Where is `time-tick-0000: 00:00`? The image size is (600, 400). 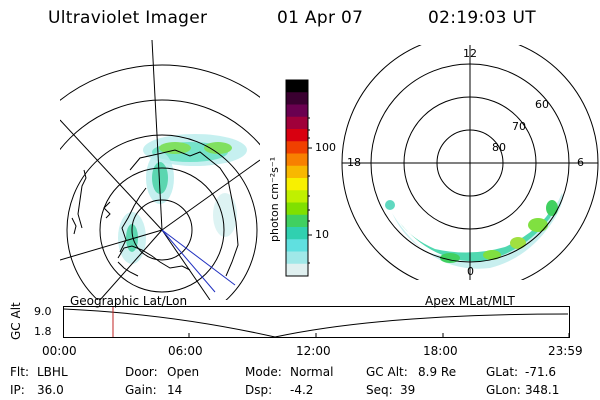
time-tick-0000: 00:00 is located at coordinates (59, 351).